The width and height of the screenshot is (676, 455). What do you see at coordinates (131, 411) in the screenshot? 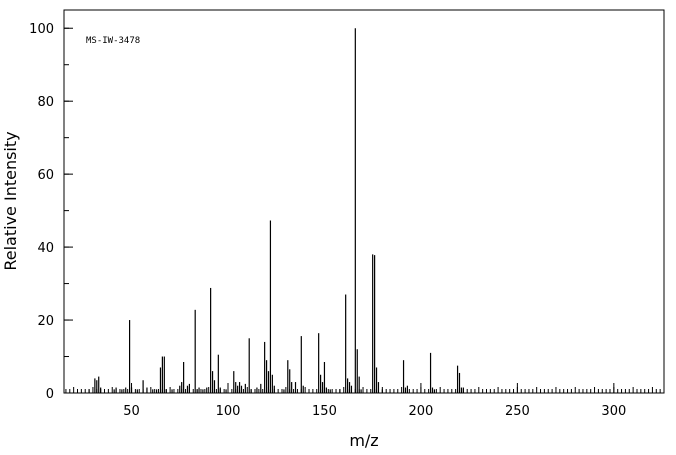
I see `x-tick-label: 50` at bounding box center [131, 411].